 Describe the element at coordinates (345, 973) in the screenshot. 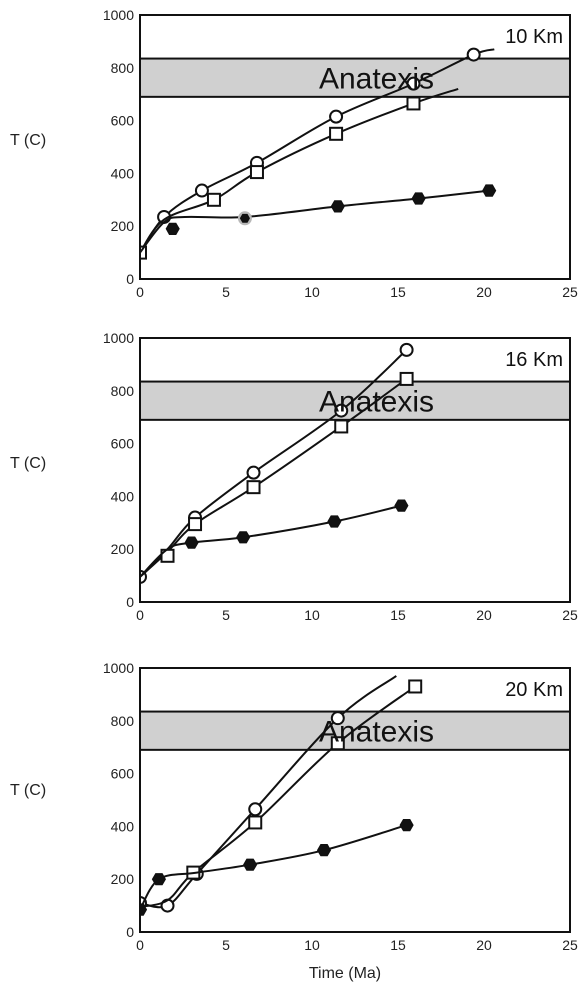

I see `x-axis-title: Time (Ma)` at that location.